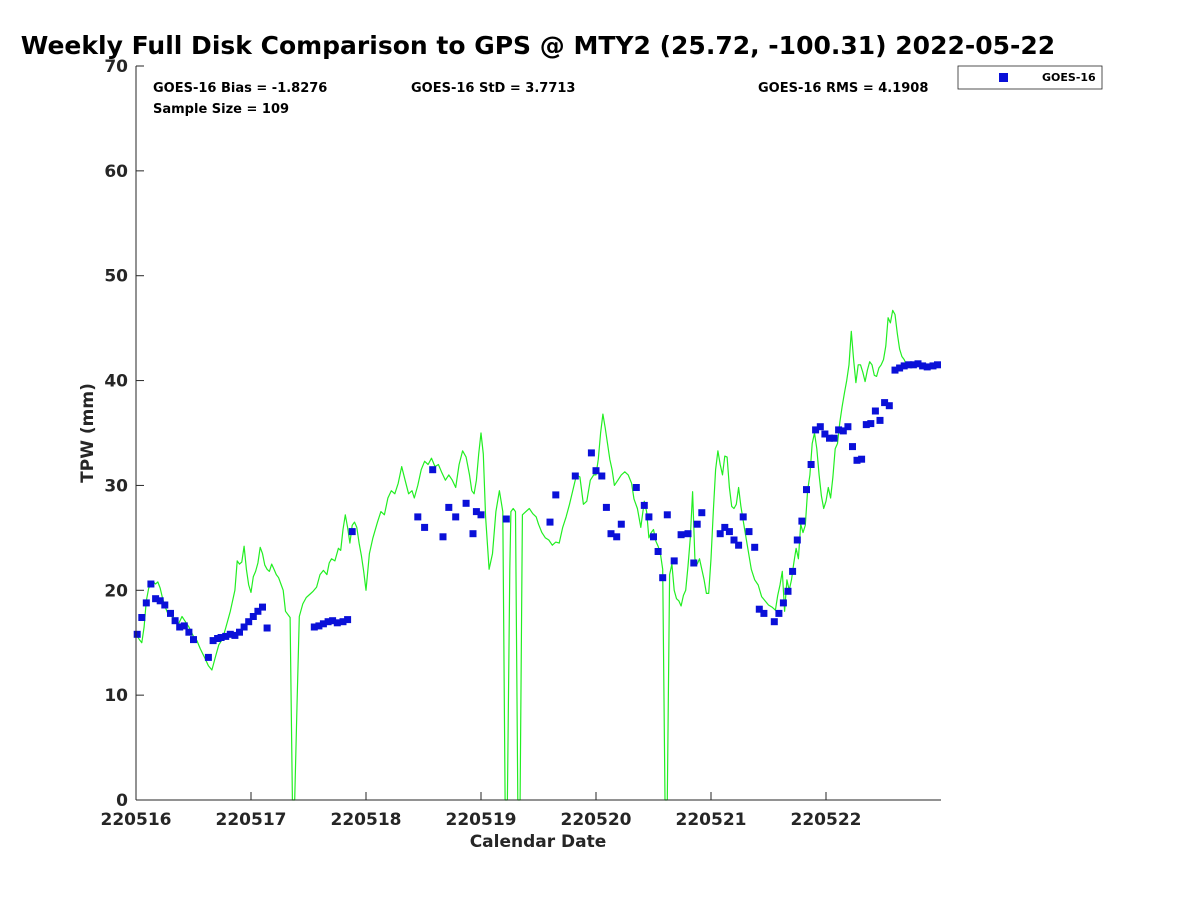  Describe the element at coordinates (1003, 77) in the screenshot. I see `legend-marker-goes` at that location.